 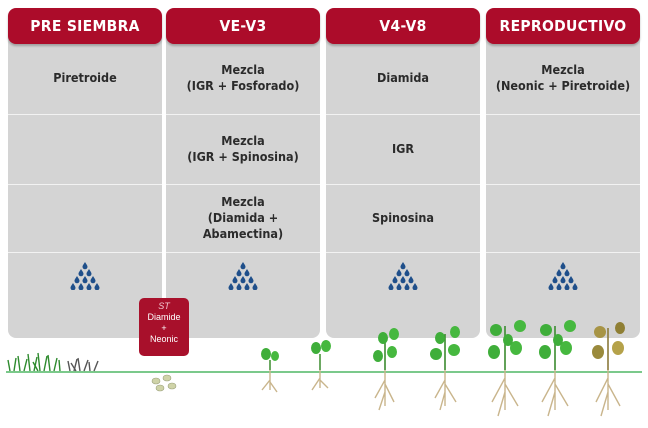 I want to click on treatment-cell: Mezcla (Neonic + Piretroide), so click(x=563, y=78).